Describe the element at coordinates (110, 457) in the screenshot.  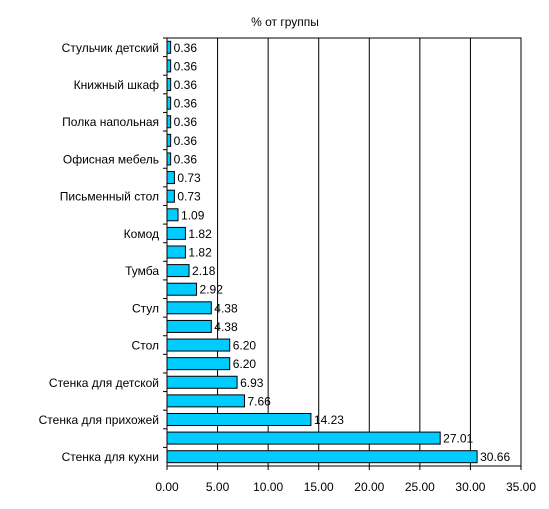
I see `category-label: Стенка для кухни` at that location.